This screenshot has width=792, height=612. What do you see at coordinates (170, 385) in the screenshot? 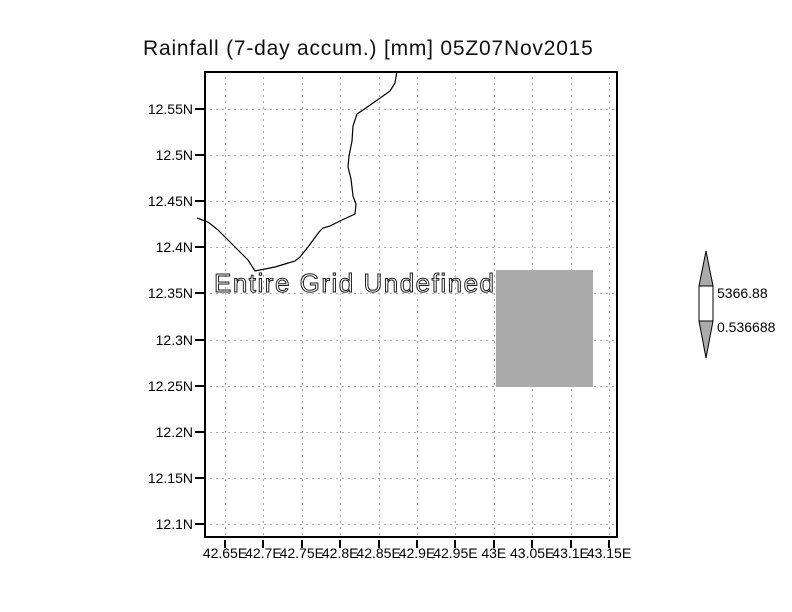
I see `y-axis-label: 12.25N` at bounding box center [170, 385].